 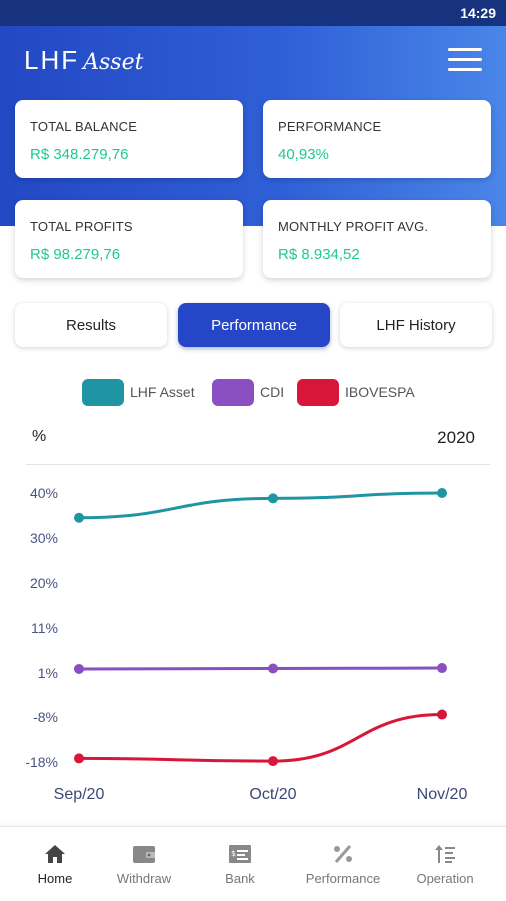 I want to click on sort-icon, so click(x=445, y=854).